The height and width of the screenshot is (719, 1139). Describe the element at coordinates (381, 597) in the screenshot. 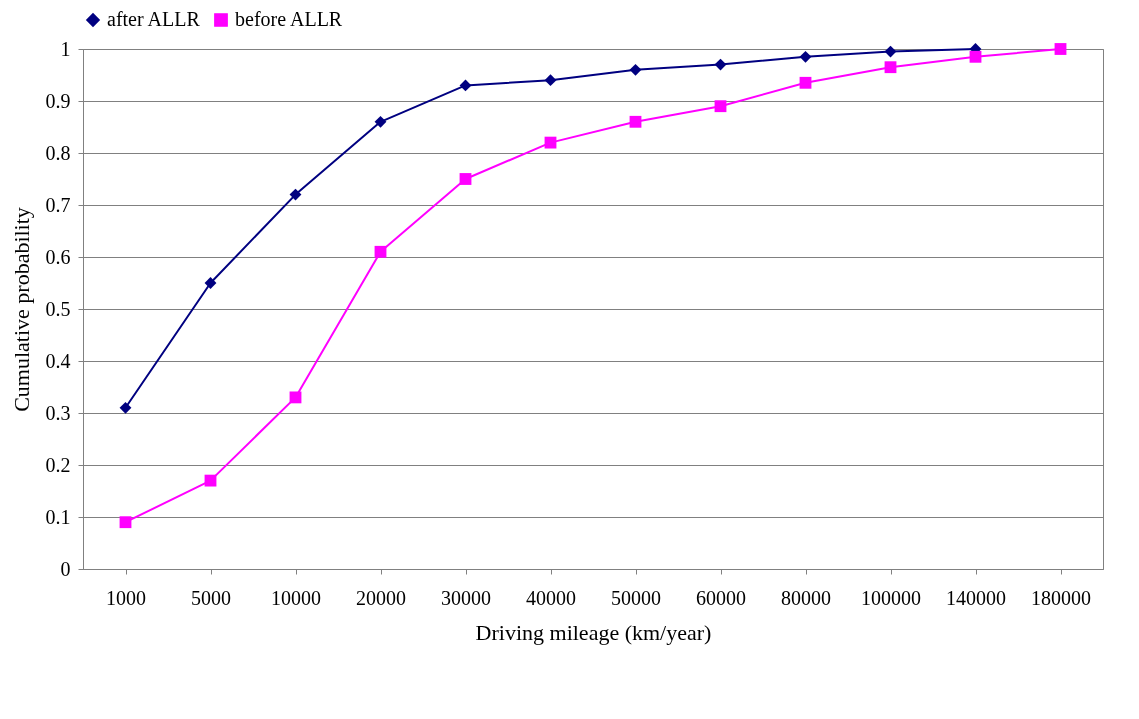

I see `x-tick-label: 20000` at that location.